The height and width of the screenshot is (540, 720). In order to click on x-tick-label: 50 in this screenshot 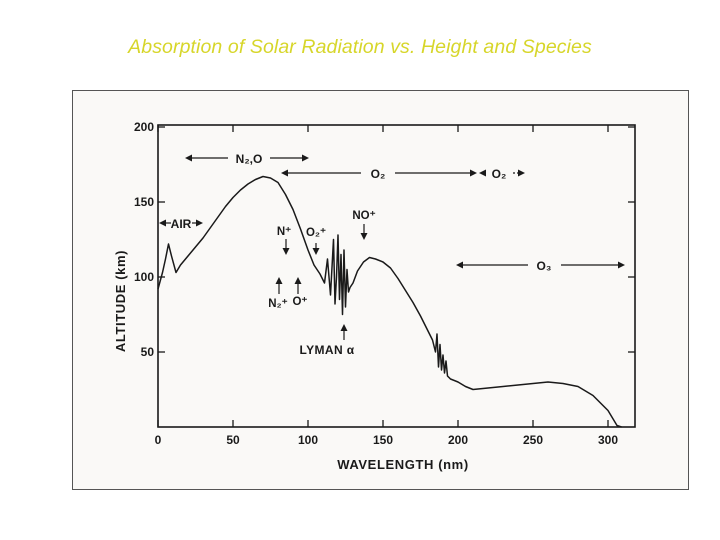, I will do `click(233, 440)`.